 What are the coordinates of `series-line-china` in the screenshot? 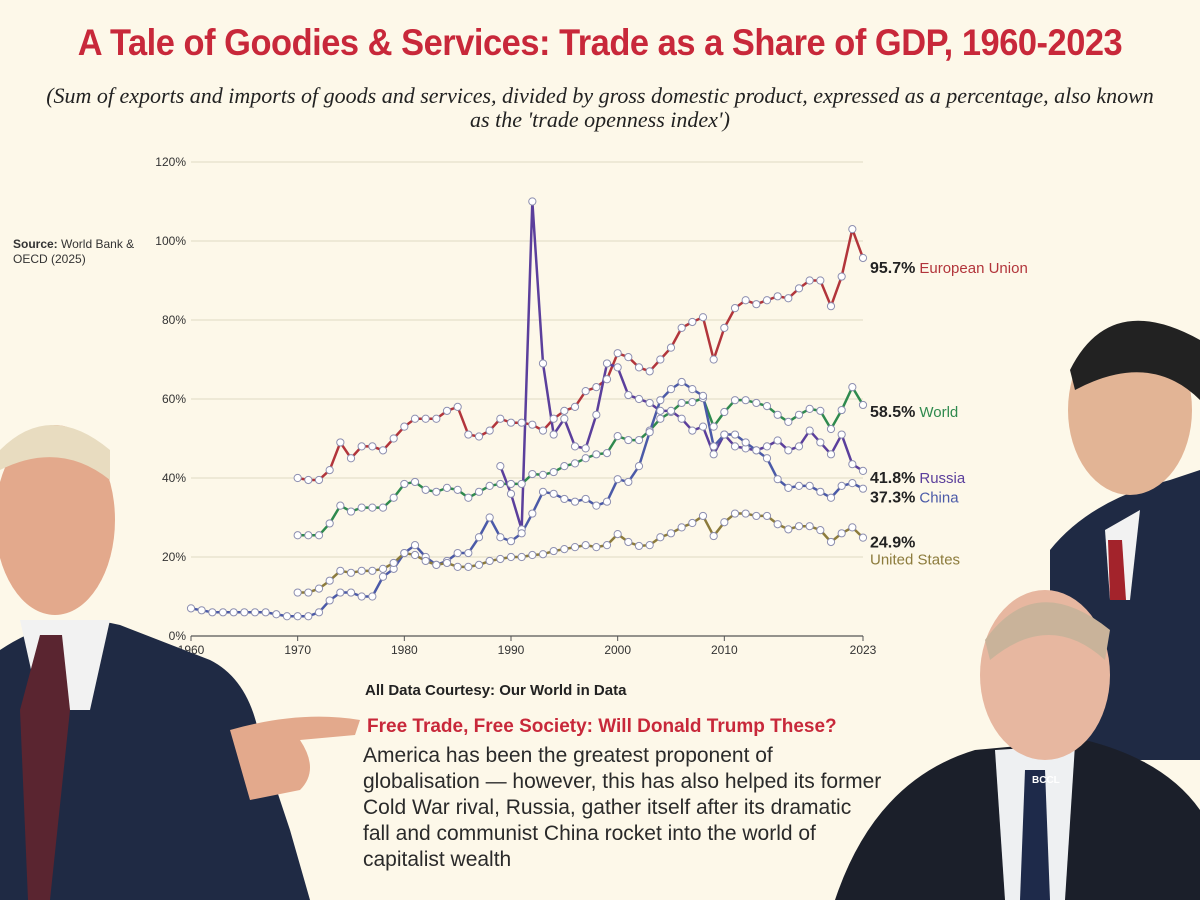 It's located at (527, 499).